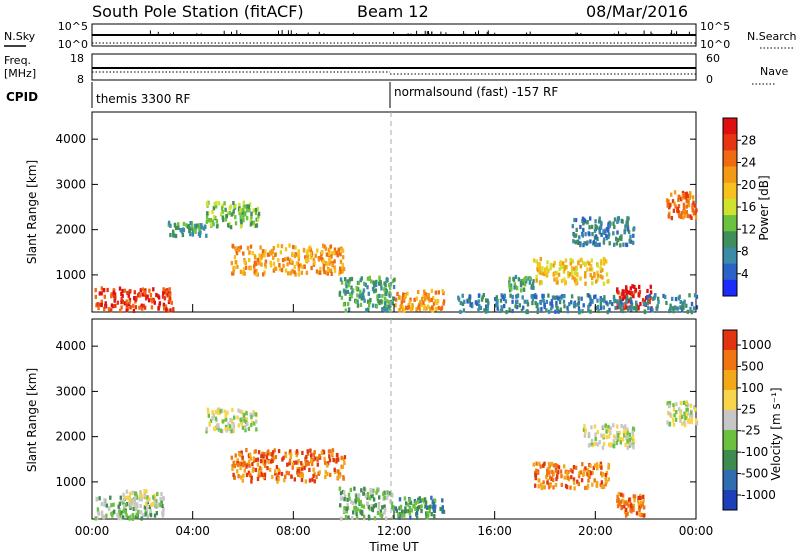 This screenshot has width=800, height=558. What do you see at coordinates (715, 44) in the screenshot?
I see `noise-tick-bottom-right: 10^0` at bounding box center [715, 44].